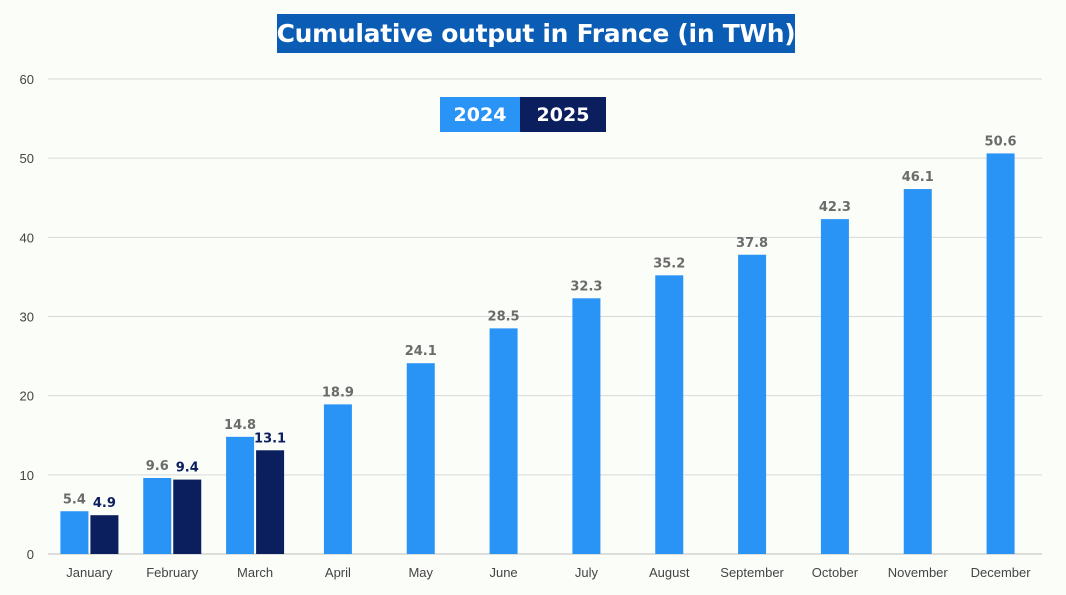 This screenshot has width=1066, height=595. I want to click on x-tick-label-june: June, so click(503, 572).